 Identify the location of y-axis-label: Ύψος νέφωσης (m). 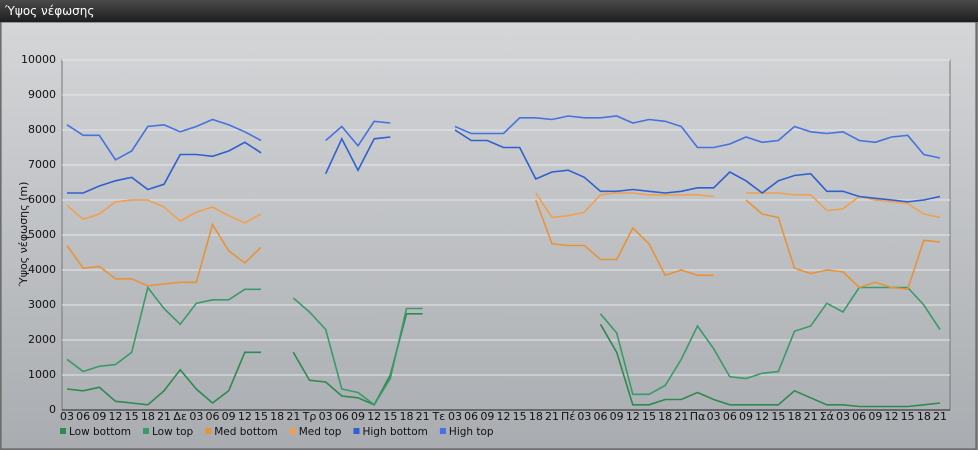
(23, 235).